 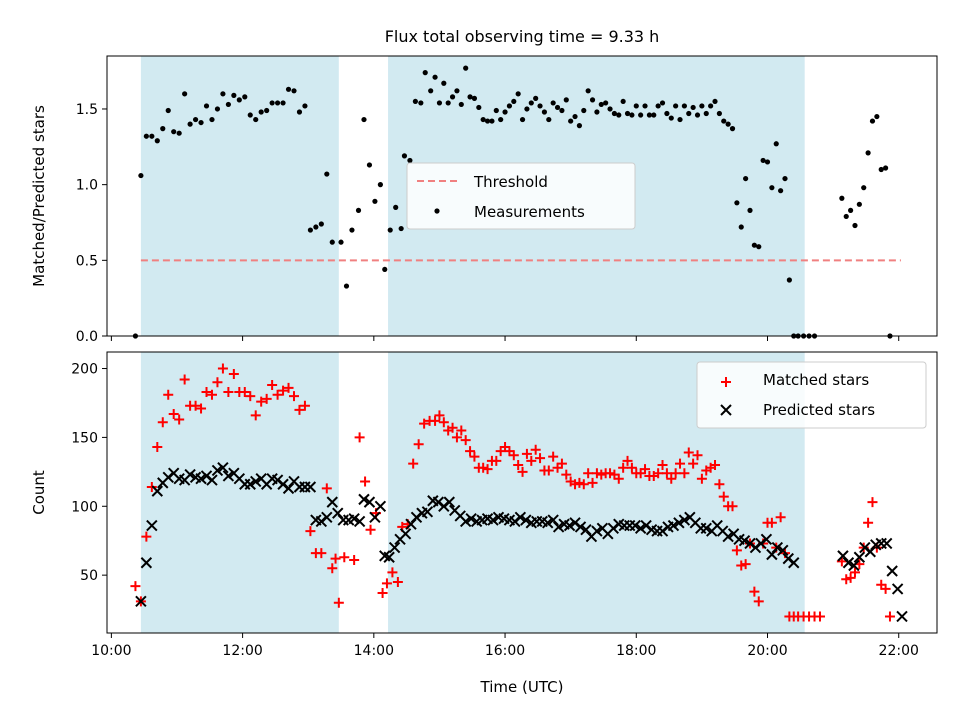 What do you see at coordinates (39, 196) in the screenshot?
I see `y-axis-label: Matched/Predicted stars` at bounding box center [39, 196].